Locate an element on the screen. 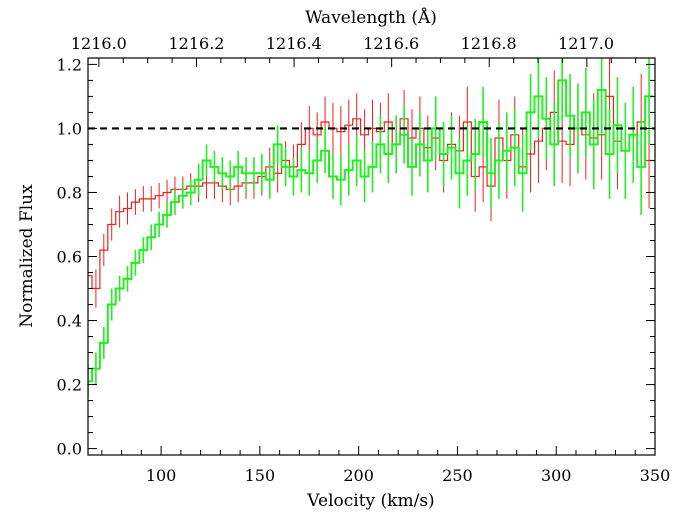  top-tick-label: 1217.0 is located at coordinates (586, 43).